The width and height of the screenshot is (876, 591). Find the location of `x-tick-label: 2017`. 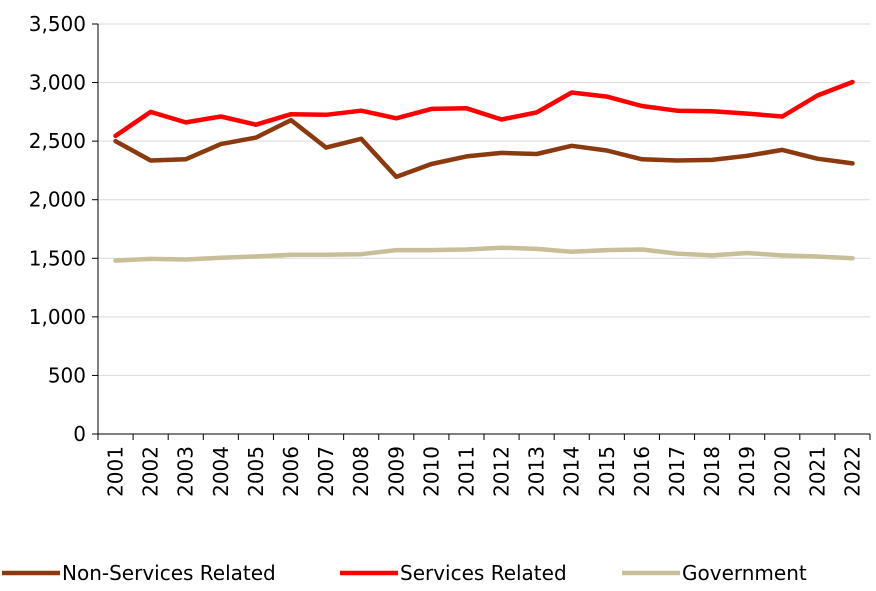

x-tick-label: 2017 is located at coordinates (677, 471).